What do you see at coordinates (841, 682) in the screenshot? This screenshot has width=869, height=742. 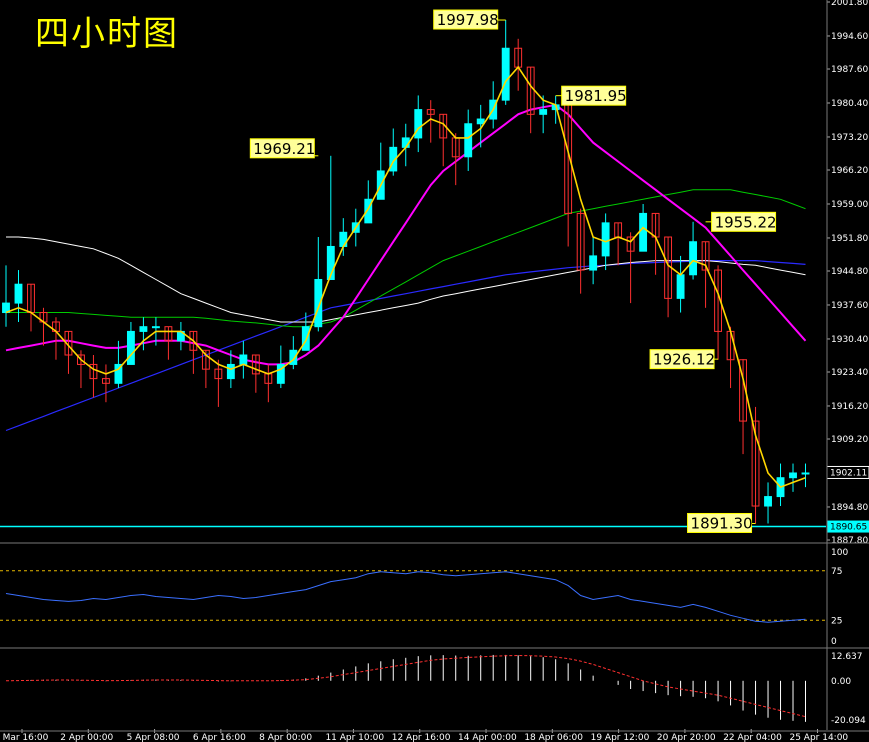 I see `macd-ytick-label: 0.00` at bounding box center [841, 682].